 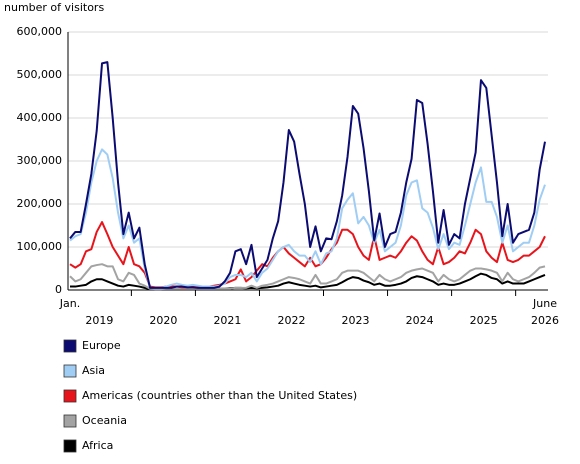 What do you see at coordinates (40, 31) in the screenshot?
I see `y-tick-label: 600,000` at bounding box center [40, 31].